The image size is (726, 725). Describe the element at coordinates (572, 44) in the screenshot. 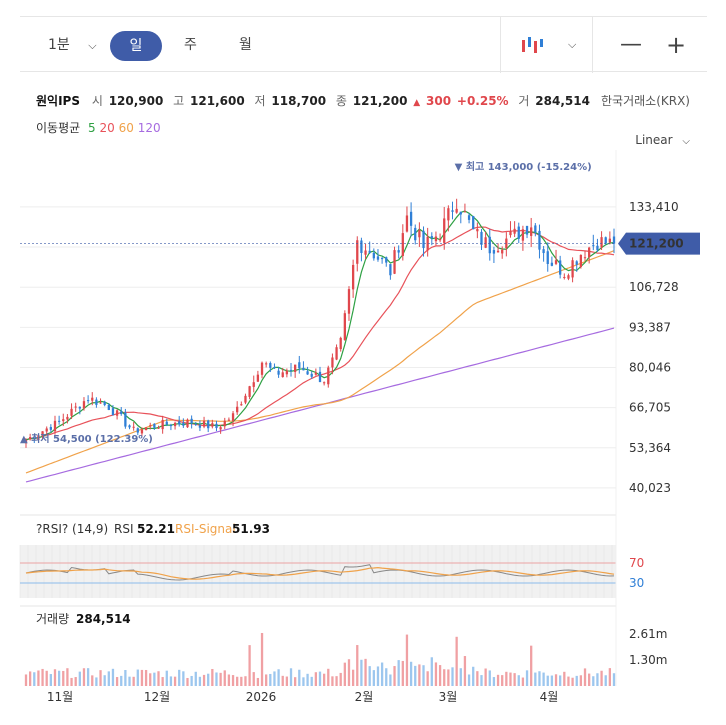

I see `chevron-down-icon: ⌵` at that location.